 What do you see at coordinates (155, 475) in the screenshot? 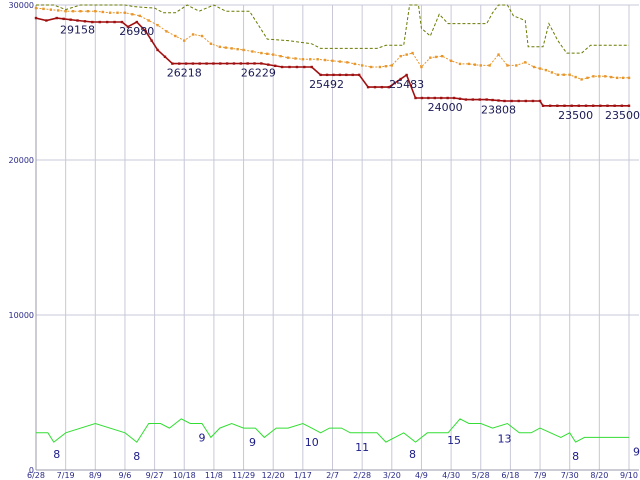
I see `x-tick-label: 9/27` at bounding box center [155, 475].